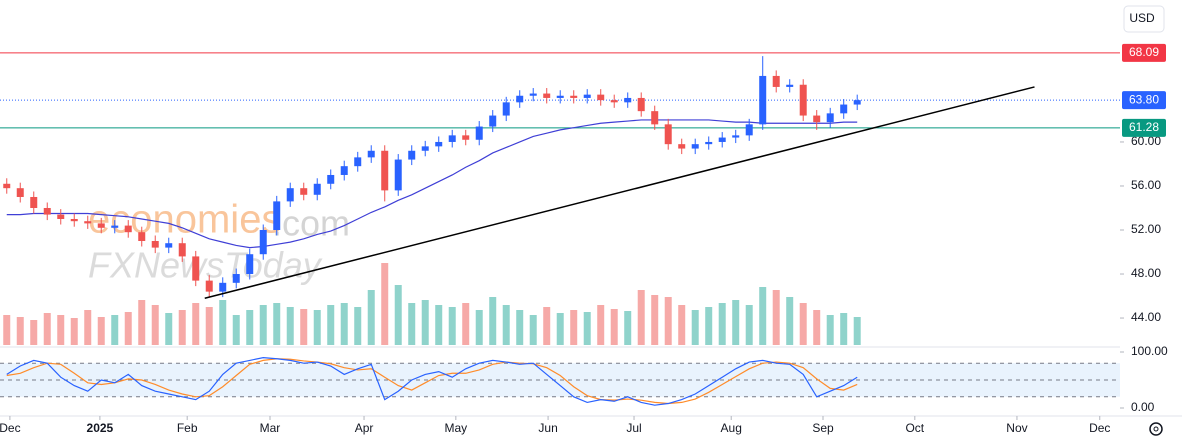  Describe the element at coordinates (1146, 185) in the screenshot. I see `y-tick-label: 56.00` at that location.